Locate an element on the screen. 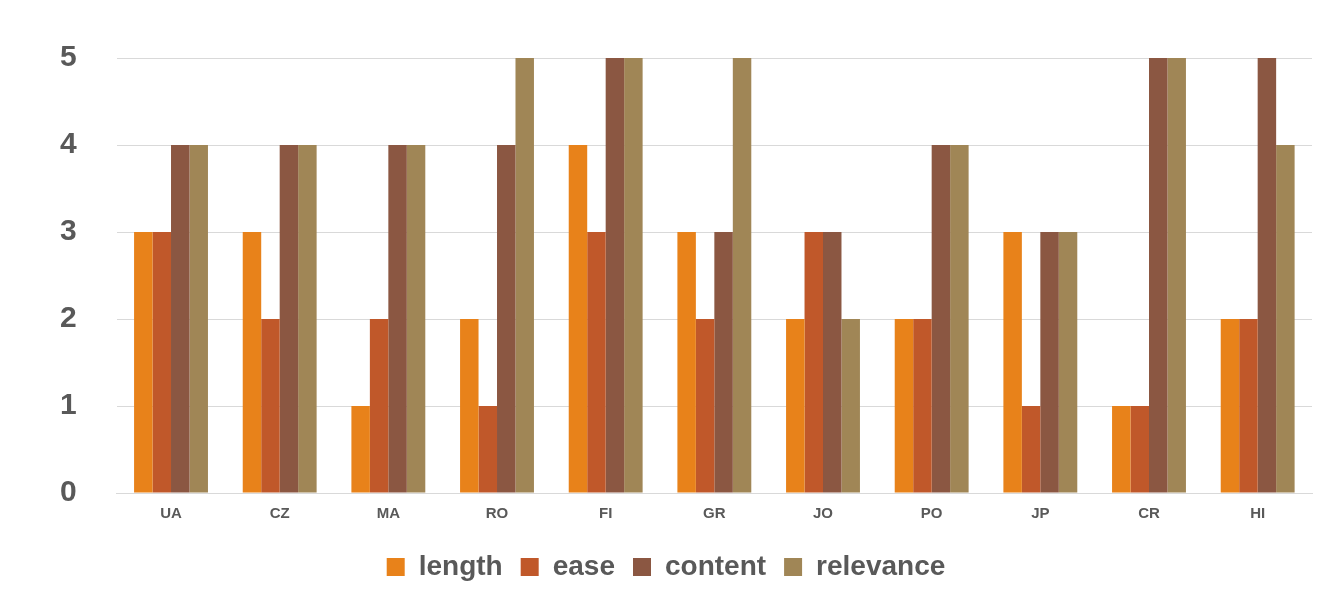  legend-label: ease is located at coordinates (583, 565).